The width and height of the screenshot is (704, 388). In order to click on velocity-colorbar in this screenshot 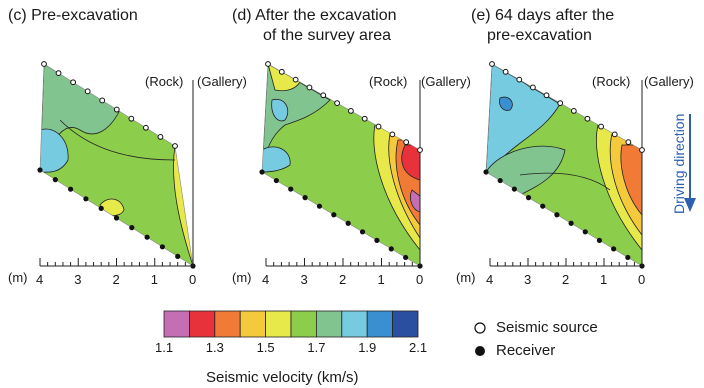, I will do `click(291, 324)`.